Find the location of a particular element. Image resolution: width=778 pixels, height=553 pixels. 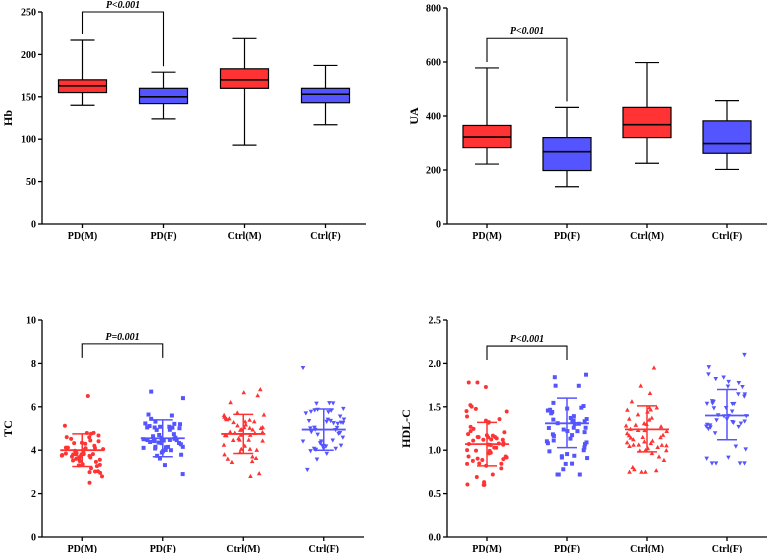

y-tick-label: 1.0 is located at coordinates (435, 451).